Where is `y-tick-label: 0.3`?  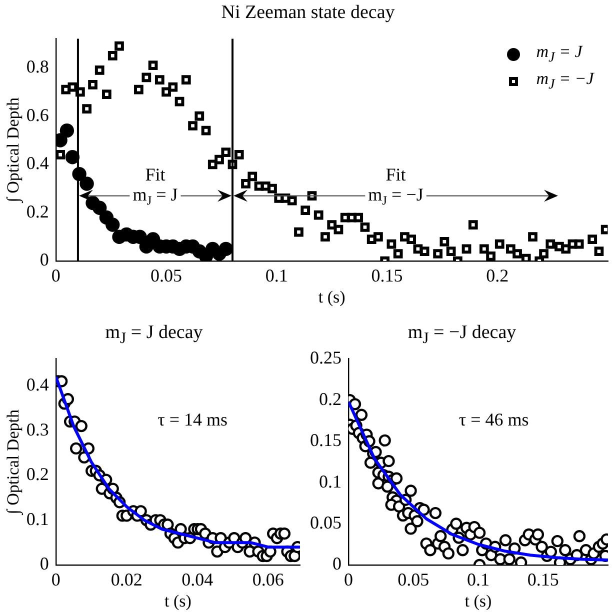
y-tick-label: 0.3 is located at coordinates (37, 429).